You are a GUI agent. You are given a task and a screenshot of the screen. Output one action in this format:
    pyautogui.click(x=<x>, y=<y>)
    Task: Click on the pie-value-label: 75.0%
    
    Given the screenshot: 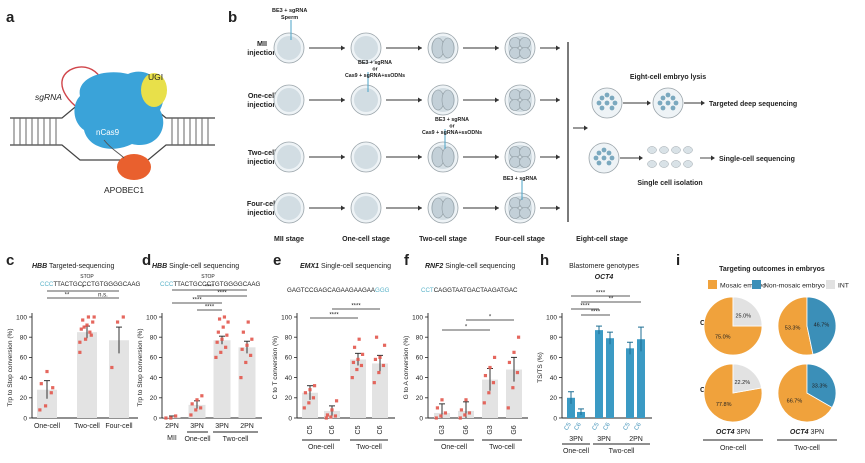 What is the action you would take?
    pyautogui.click(x=723, y=337)
    